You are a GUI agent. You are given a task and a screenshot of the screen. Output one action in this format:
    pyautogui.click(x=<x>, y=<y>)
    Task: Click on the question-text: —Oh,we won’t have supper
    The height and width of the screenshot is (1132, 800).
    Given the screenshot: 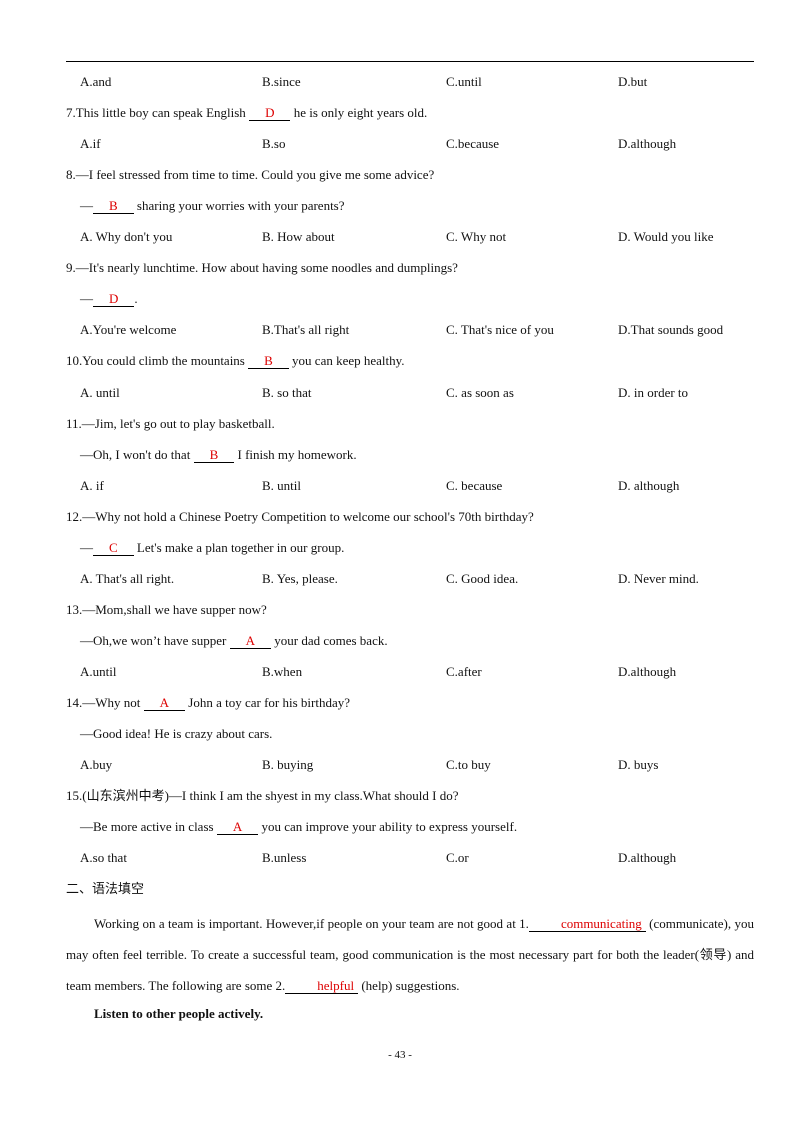 What is the action you would take?
    pyautogui.click(x=155, y=640)
    